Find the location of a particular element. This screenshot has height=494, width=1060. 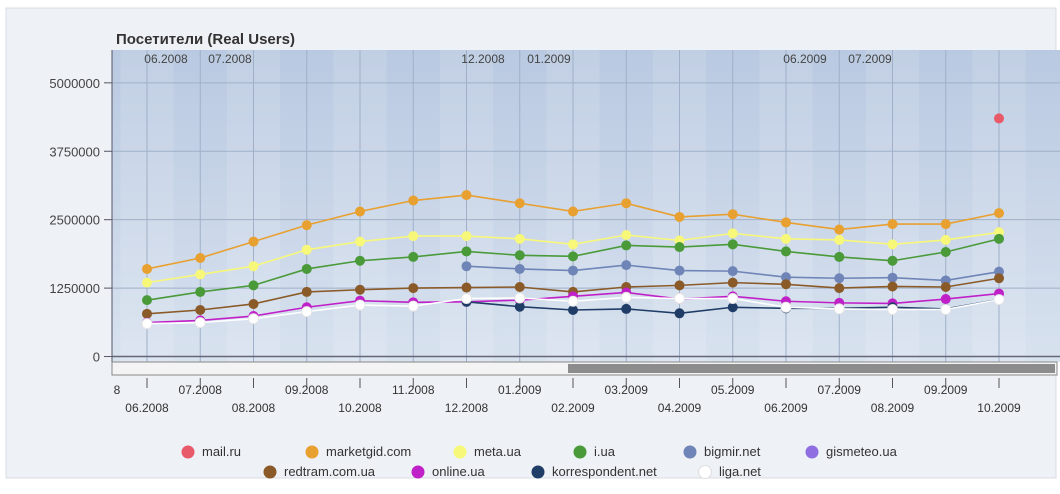

legend-item: gismeteo.ua is located at coordinates (851, 451).